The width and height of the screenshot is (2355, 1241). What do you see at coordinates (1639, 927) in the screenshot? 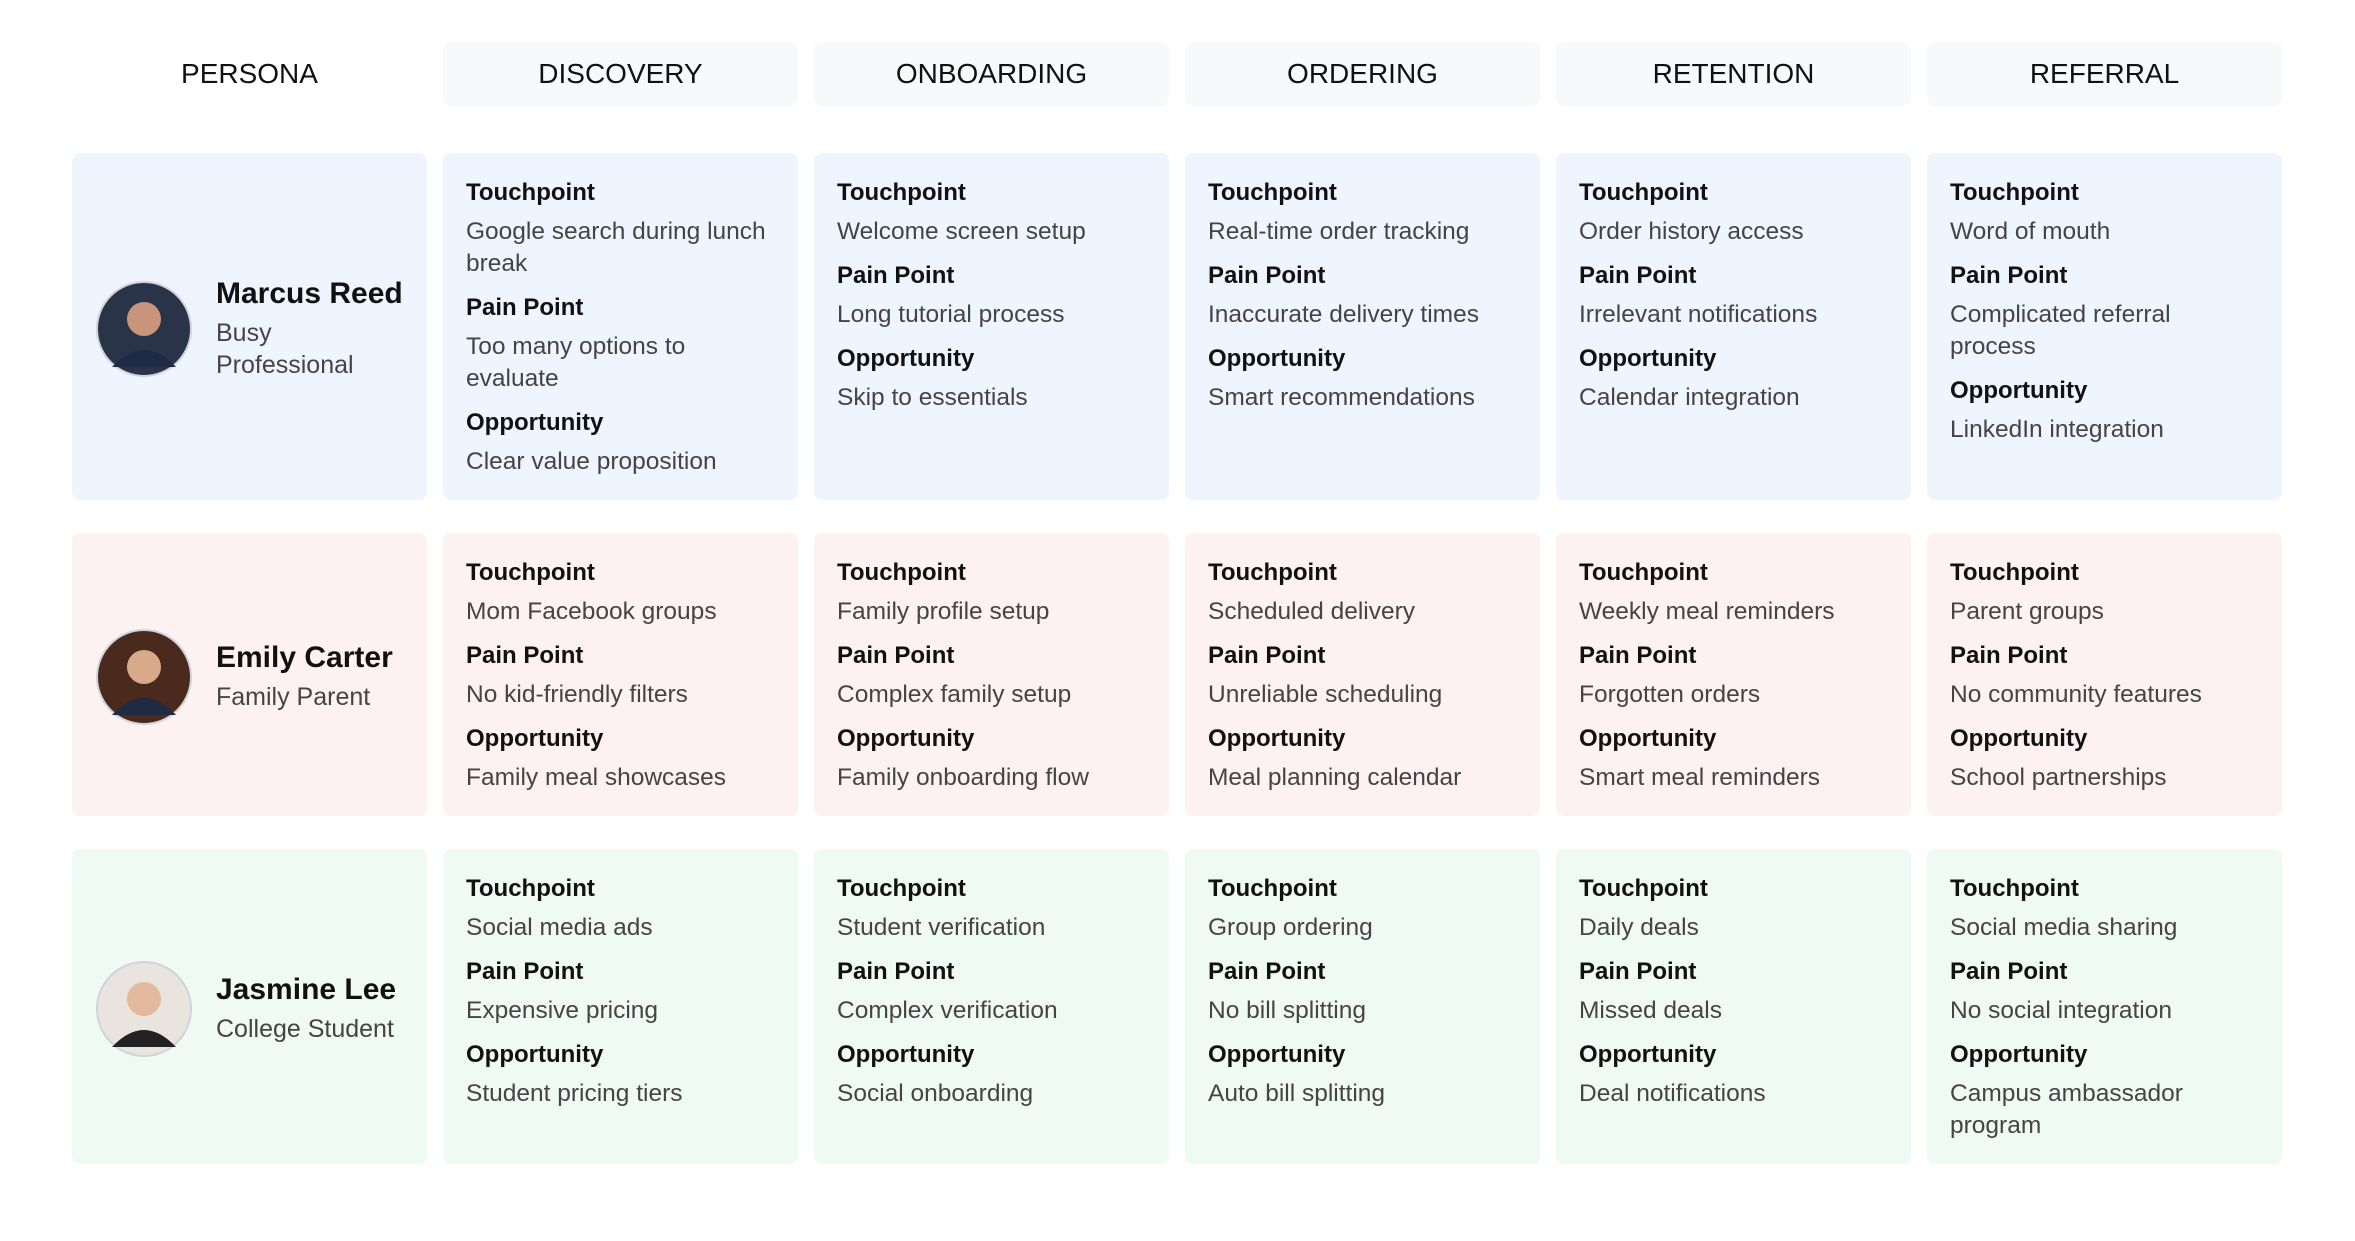
I see `field-value: Daily deals` at bounding box center [1639, 927].